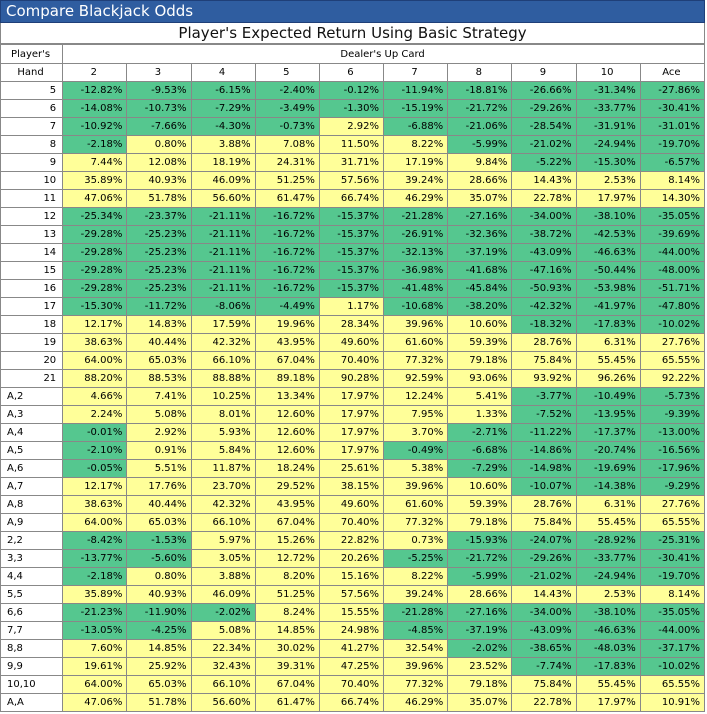  Describe the element at coordinates (416, 270) in the screenshot. I see `return-cell: -36.98%` at that location.